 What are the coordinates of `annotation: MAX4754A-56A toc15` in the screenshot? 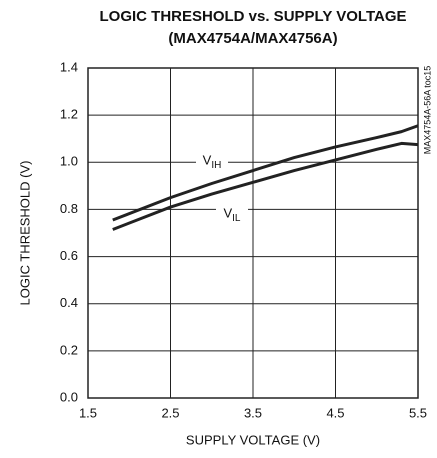 It's located at (427, 110).